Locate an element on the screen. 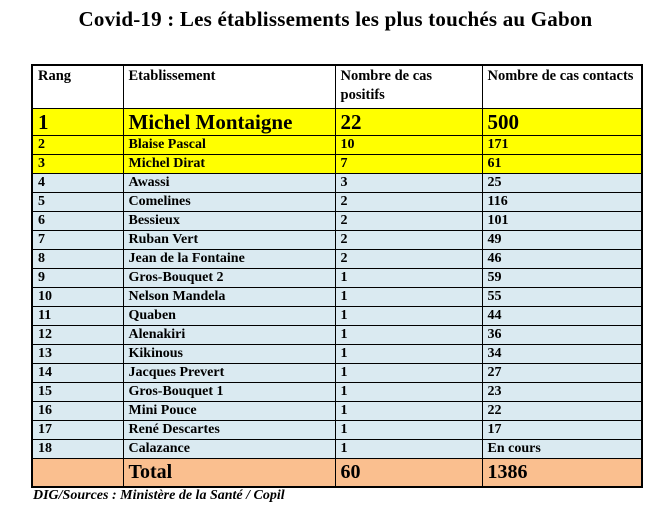 This screenshot has height=514, width=671. cell-etablissement: Ruban Vert is located at coordinates (229, 239).